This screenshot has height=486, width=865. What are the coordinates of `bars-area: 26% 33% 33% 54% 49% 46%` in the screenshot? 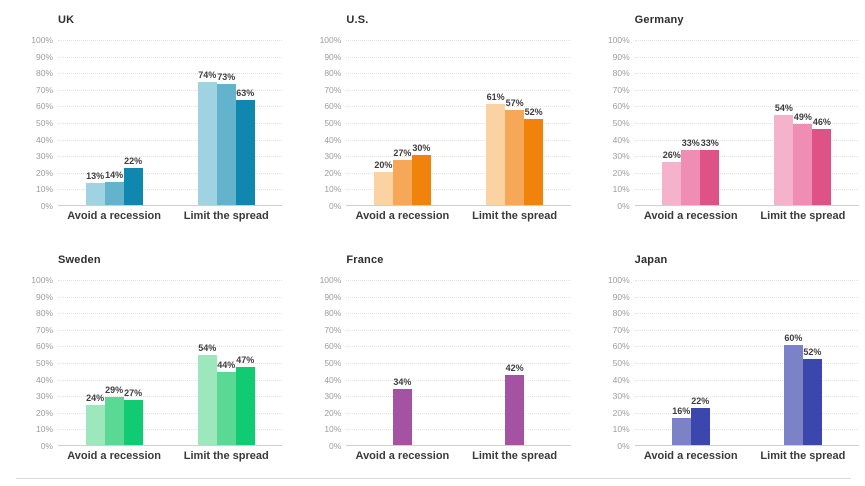 It's located at (746, 123).